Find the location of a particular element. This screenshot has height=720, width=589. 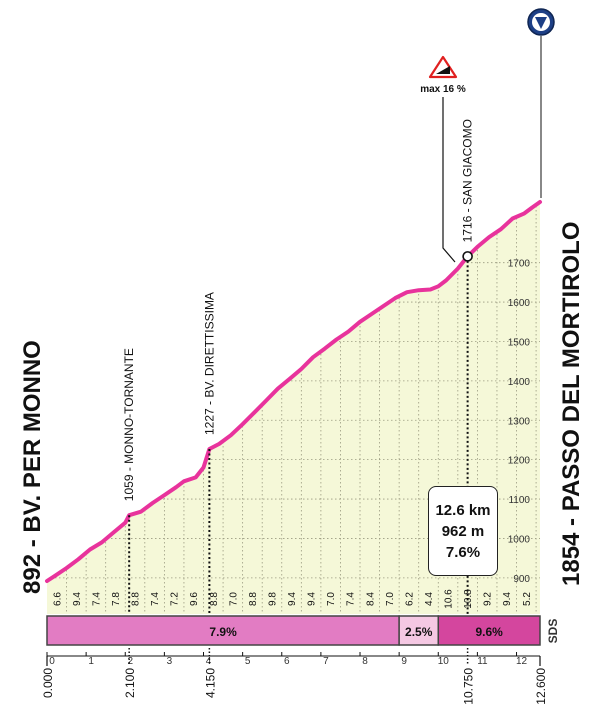

gradient-label: 6.2 is located at coordinates (409, 599).